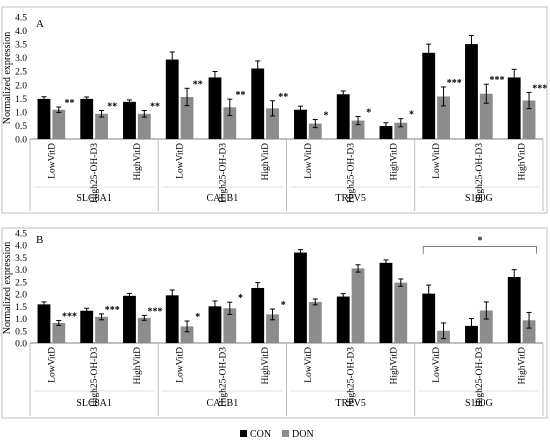 Image resolution: width=550 pixels, height=442 pixels. I want to click on legend-label: CON, so click(260, 434).